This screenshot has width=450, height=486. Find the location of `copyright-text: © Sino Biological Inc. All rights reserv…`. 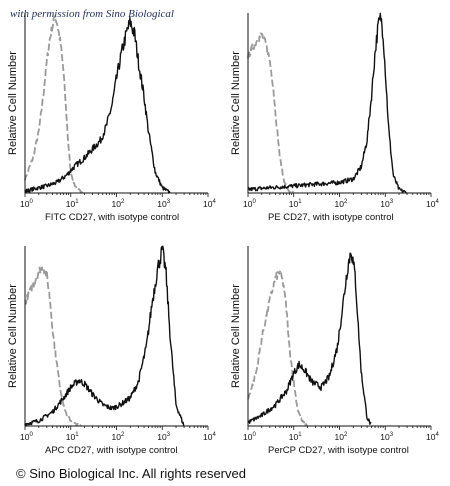

copyright-text: © Sino Biological Inc. All rights reserv… is located at coordinates (131, 473).